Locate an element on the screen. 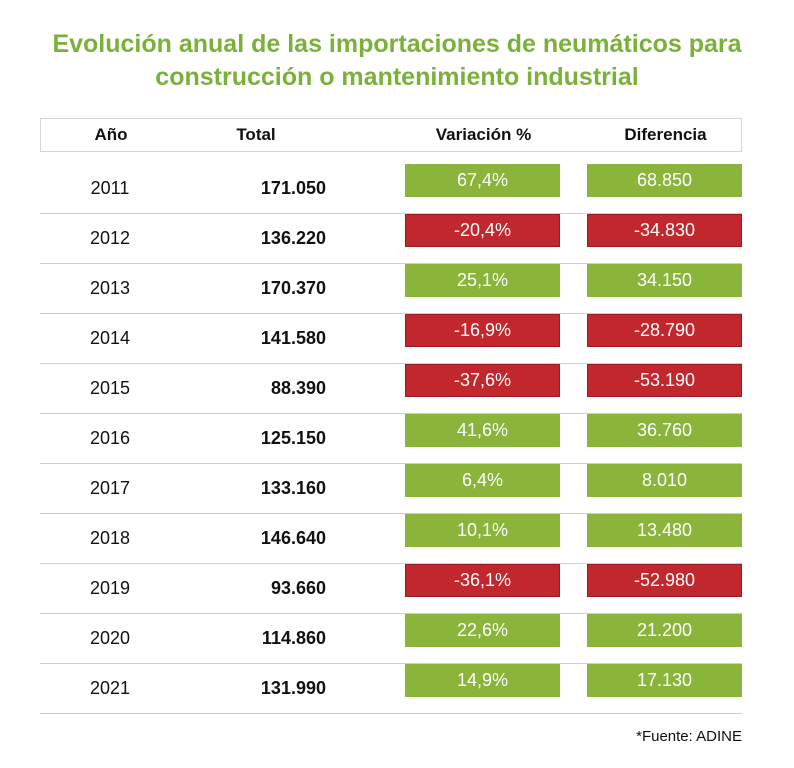 This screenshot has width=794, height=768. year-cell: 2019 is located at coordinates (110, 587).